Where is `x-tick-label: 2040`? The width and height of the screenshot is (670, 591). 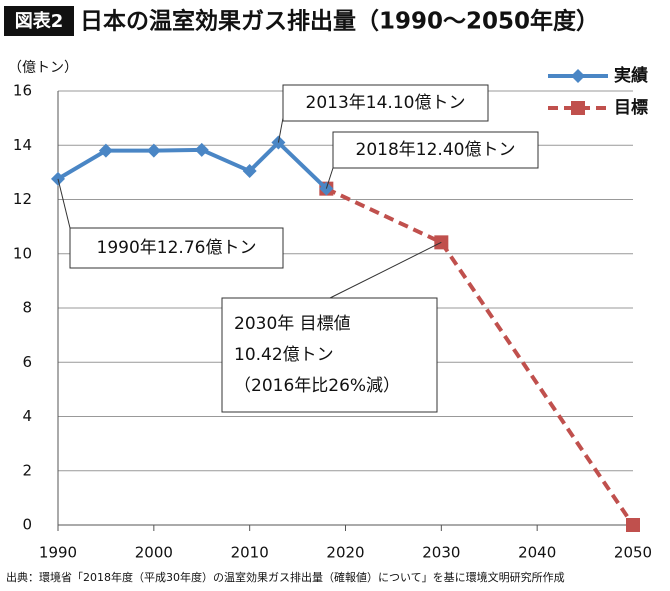 x-tick-label: 2040 is located at coordinates (537, 553).